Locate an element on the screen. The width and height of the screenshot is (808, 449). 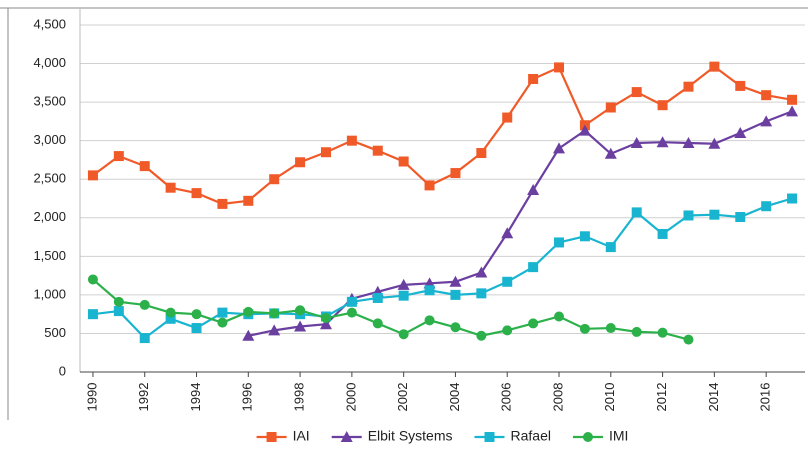
x-tick-label: 2002 is located at coordinates (402, 397).